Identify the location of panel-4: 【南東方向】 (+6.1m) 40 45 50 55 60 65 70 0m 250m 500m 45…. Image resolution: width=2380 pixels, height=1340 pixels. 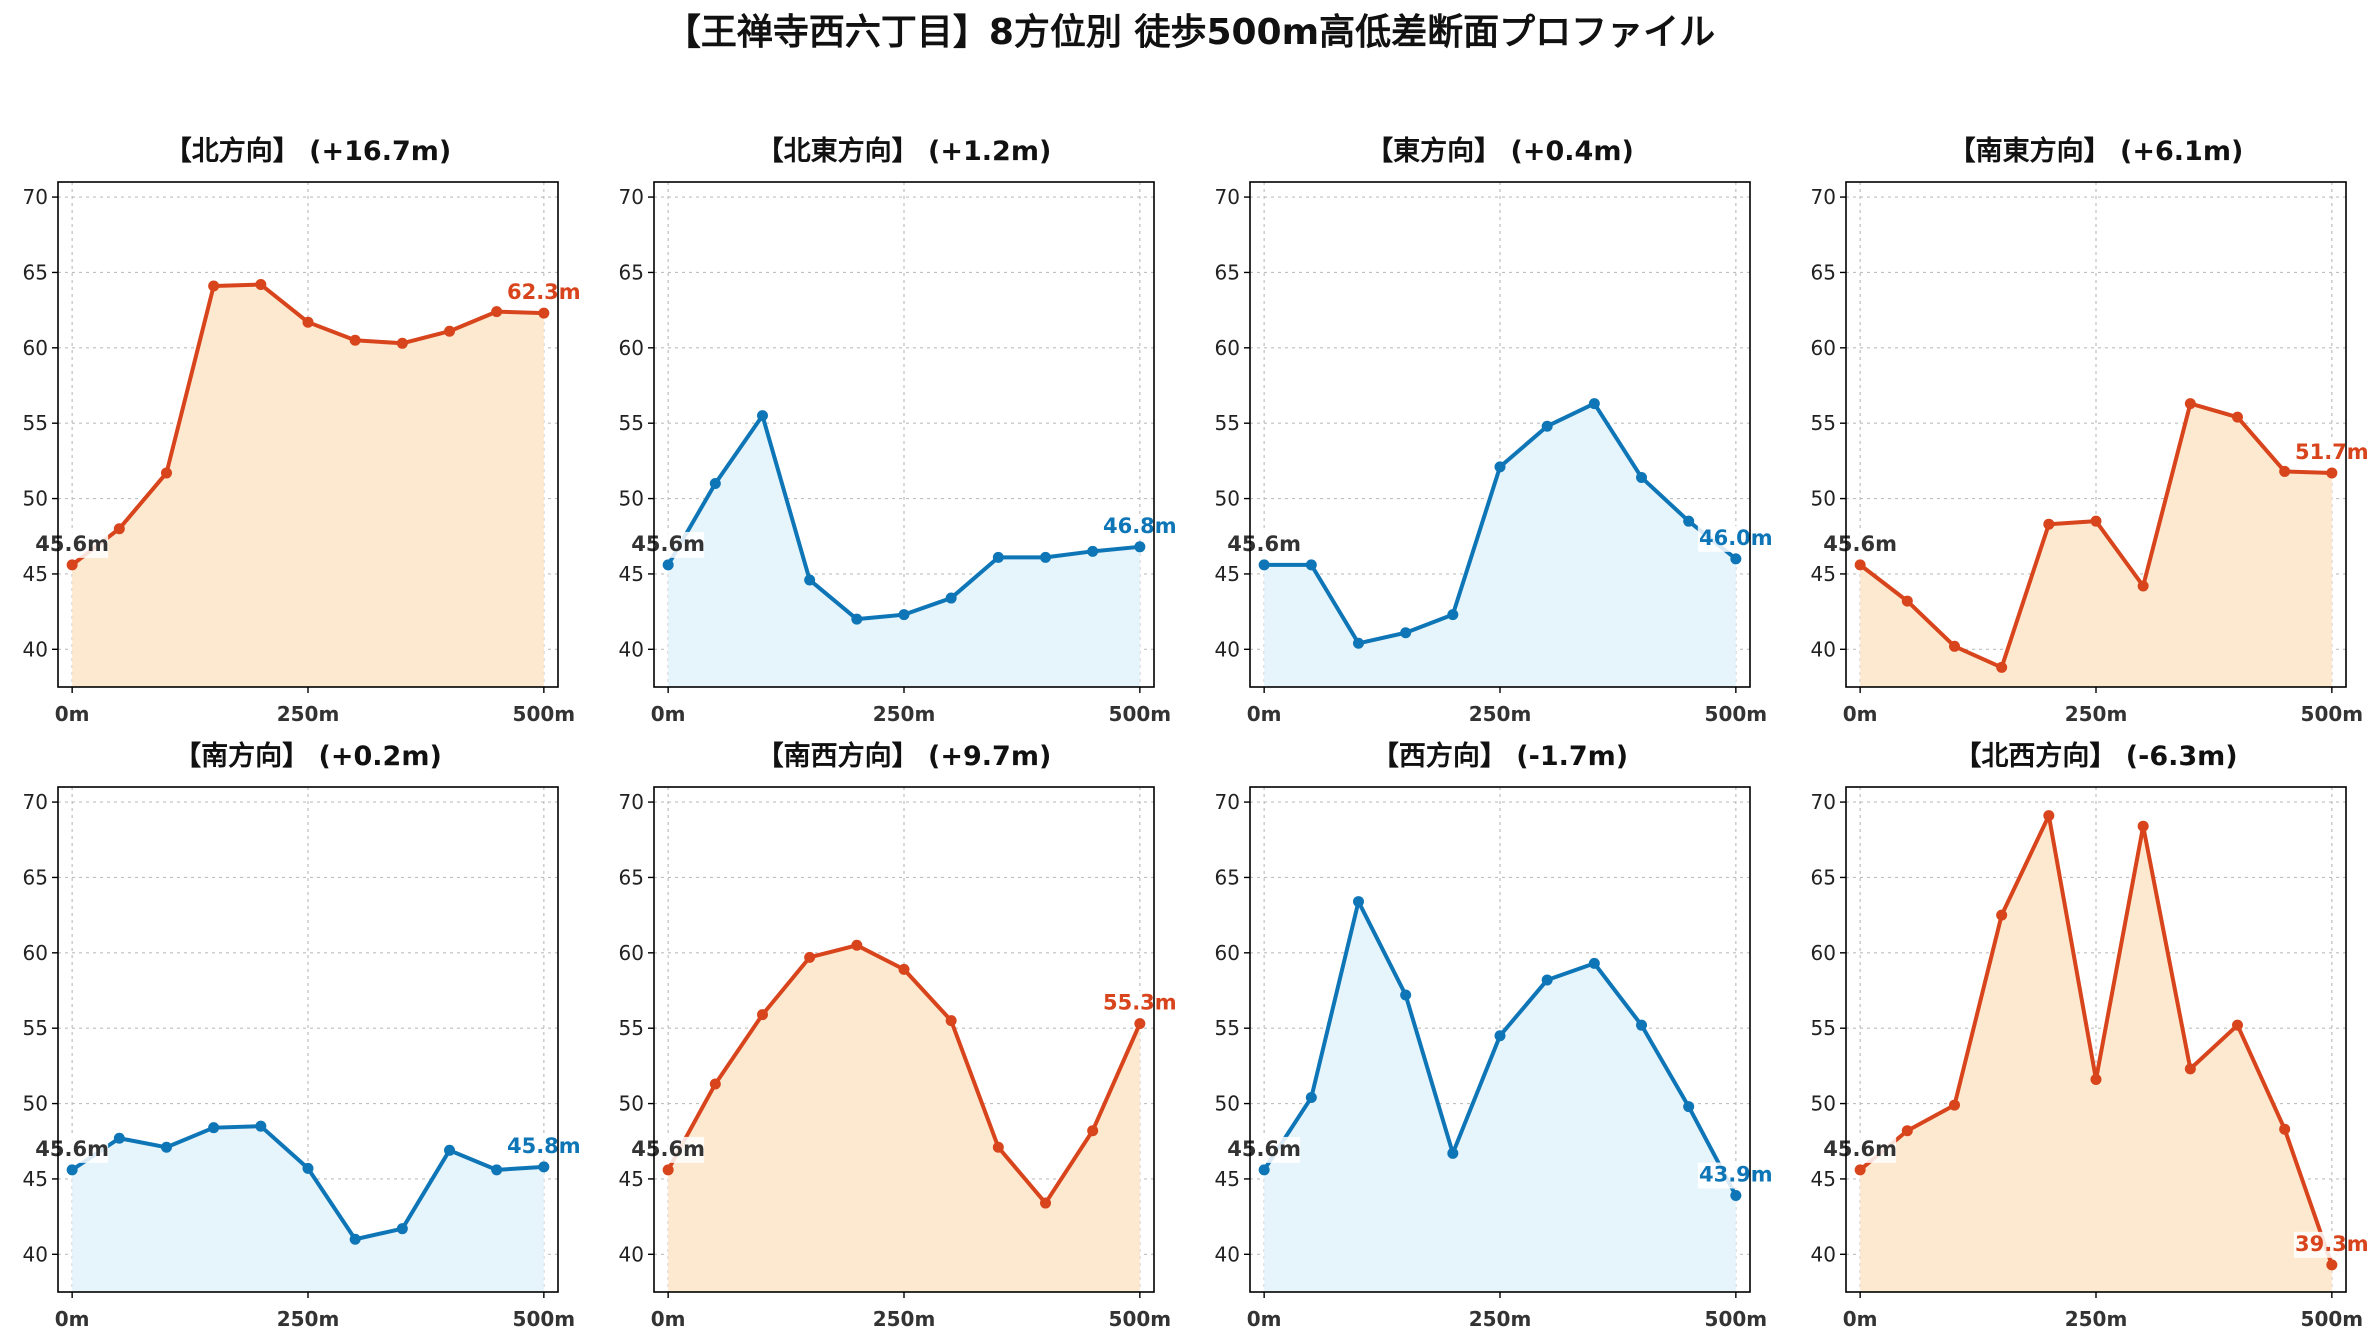
(2090, 430).